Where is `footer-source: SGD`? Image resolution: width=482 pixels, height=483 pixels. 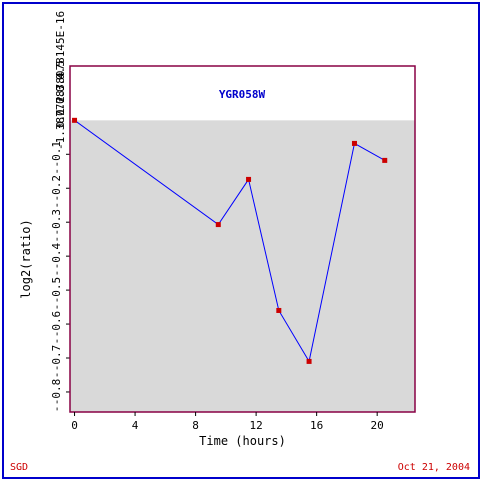
footer-source: SGD is located at coordinates (19, 467).